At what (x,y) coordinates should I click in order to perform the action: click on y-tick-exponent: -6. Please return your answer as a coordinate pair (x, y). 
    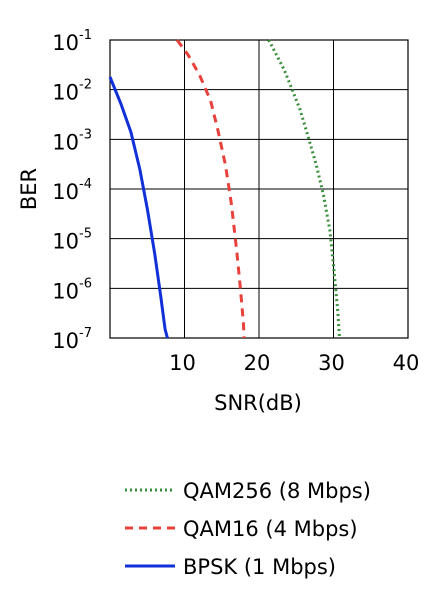
    Looking at the image, I should click on (85, 283).